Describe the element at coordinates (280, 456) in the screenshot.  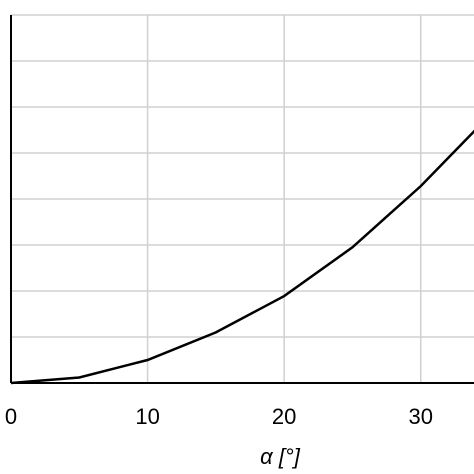
I see `x-axis-label: α [°]` at that location.